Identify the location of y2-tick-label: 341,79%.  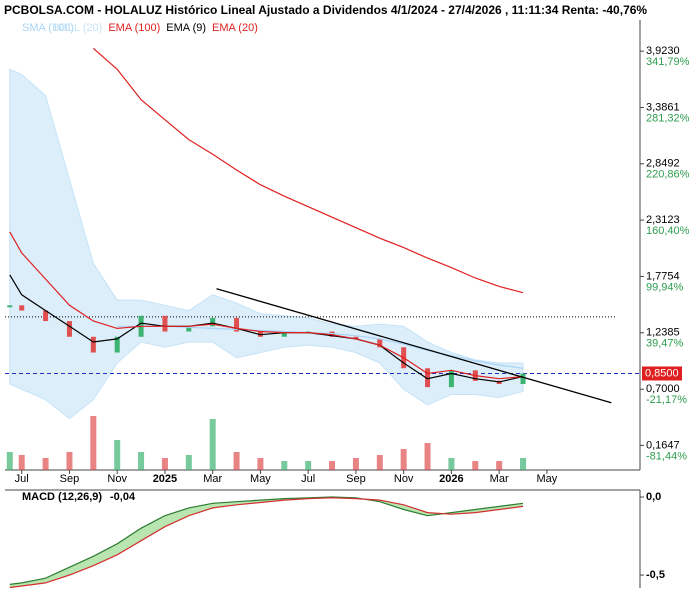
(668, 62).